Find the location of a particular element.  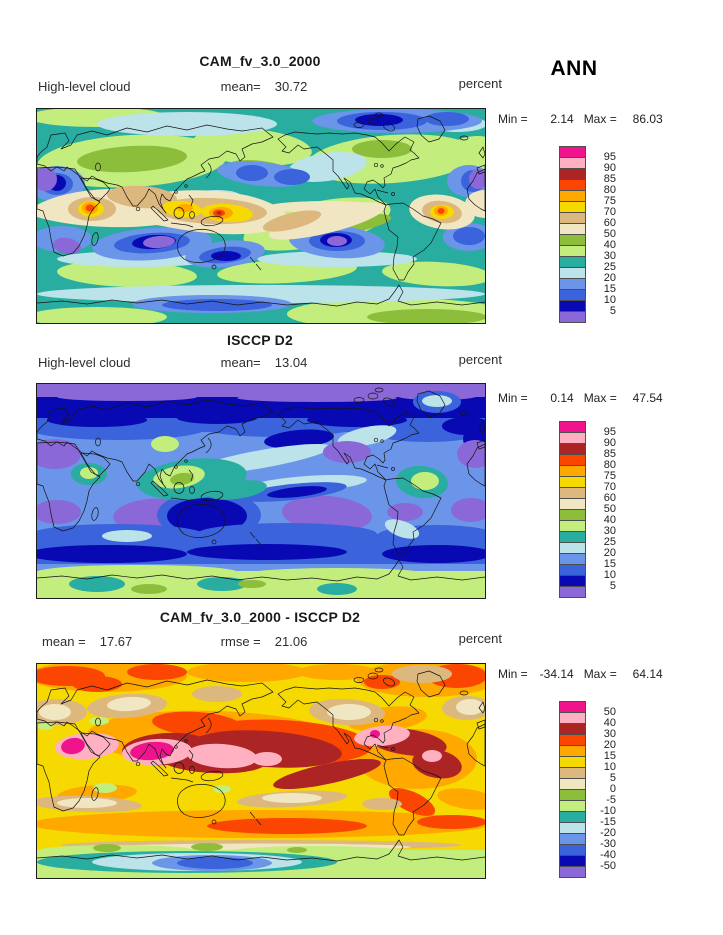

panel3-subtitle-row: mean = 17.67 rmse = 21.06 percent is located at coordinates (269, 640).